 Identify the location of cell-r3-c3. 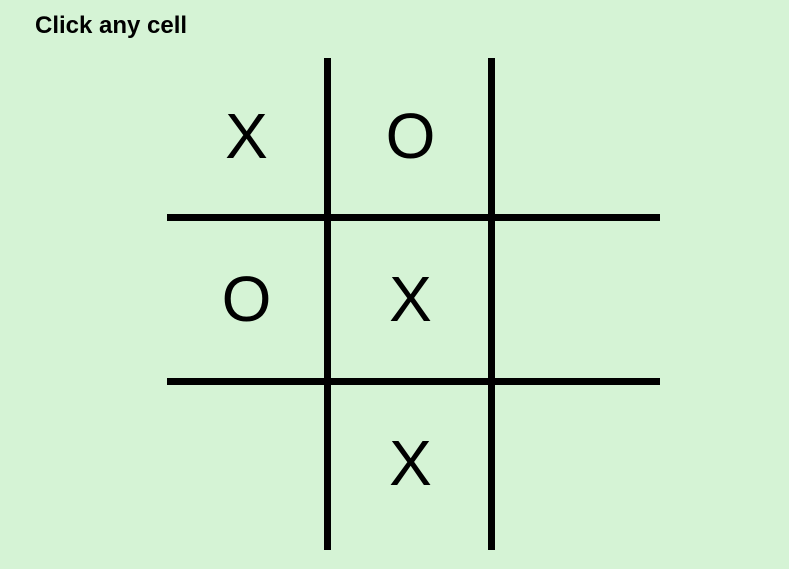
(574, 462).